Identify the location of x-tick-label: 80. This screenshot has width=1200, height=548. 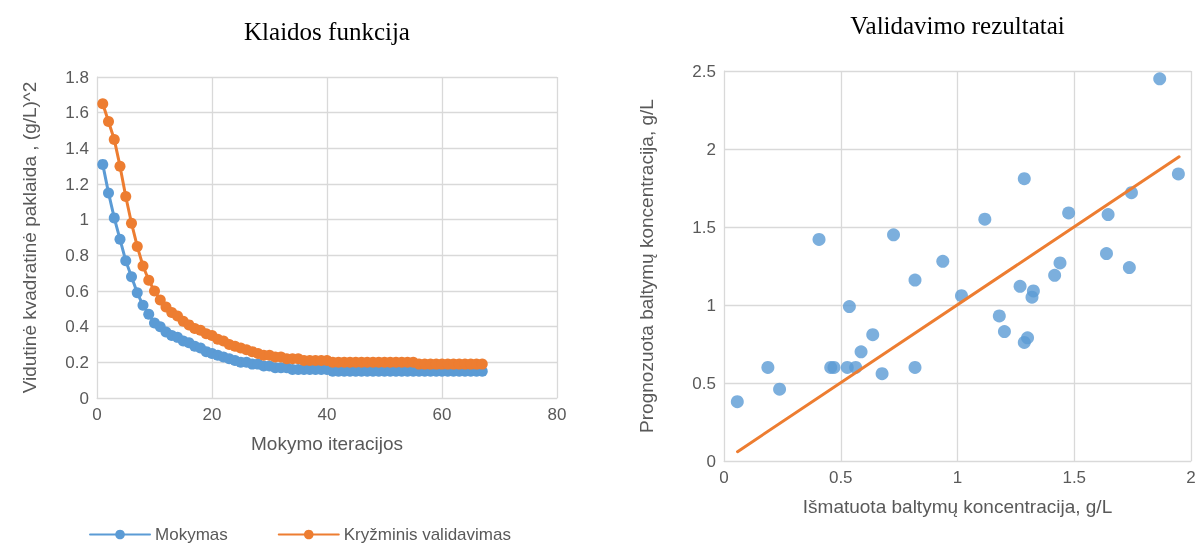
(557, 414).